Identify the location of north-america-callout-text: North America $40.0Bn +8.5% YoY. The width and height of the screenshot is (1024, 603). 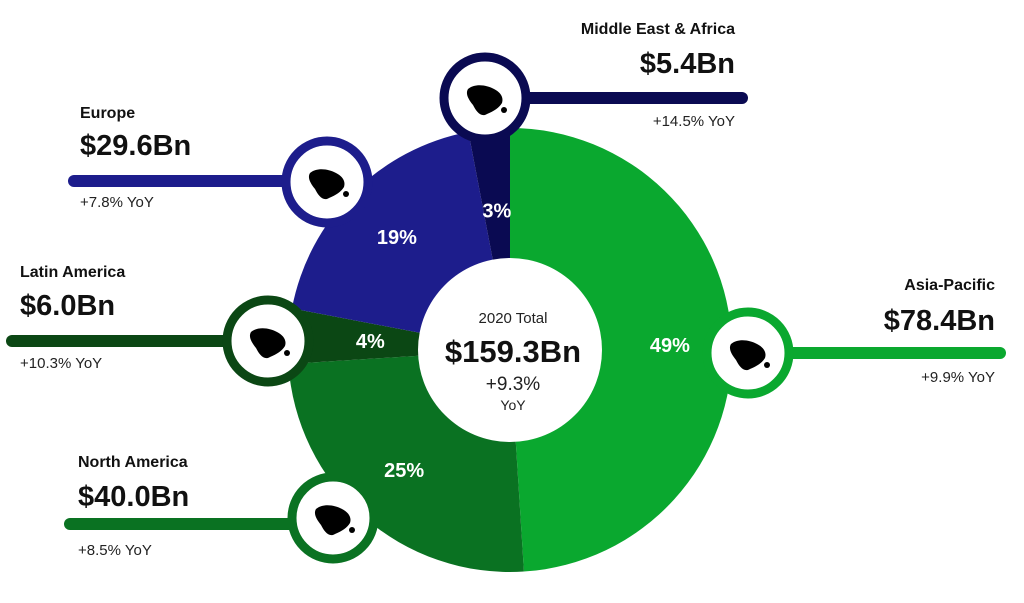
(133, 506).